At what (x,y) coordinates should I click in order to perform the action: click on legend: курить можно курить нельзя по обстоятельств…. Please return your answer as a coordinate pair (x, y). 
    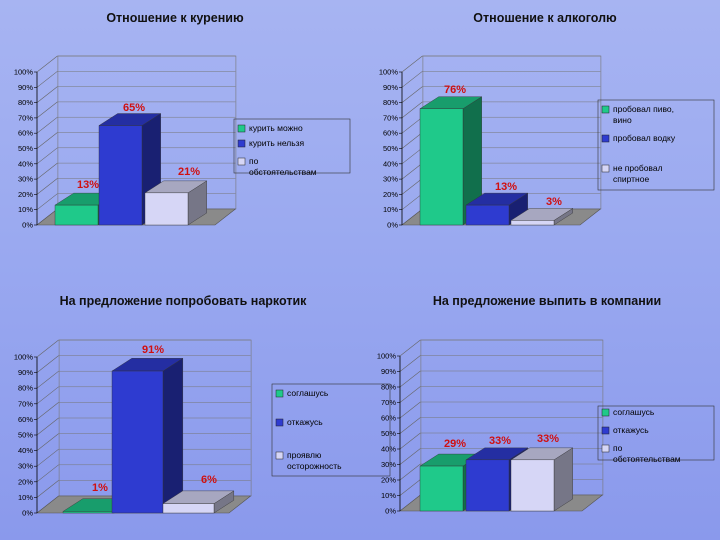
    Looking at the image, I should click on (292, 147).